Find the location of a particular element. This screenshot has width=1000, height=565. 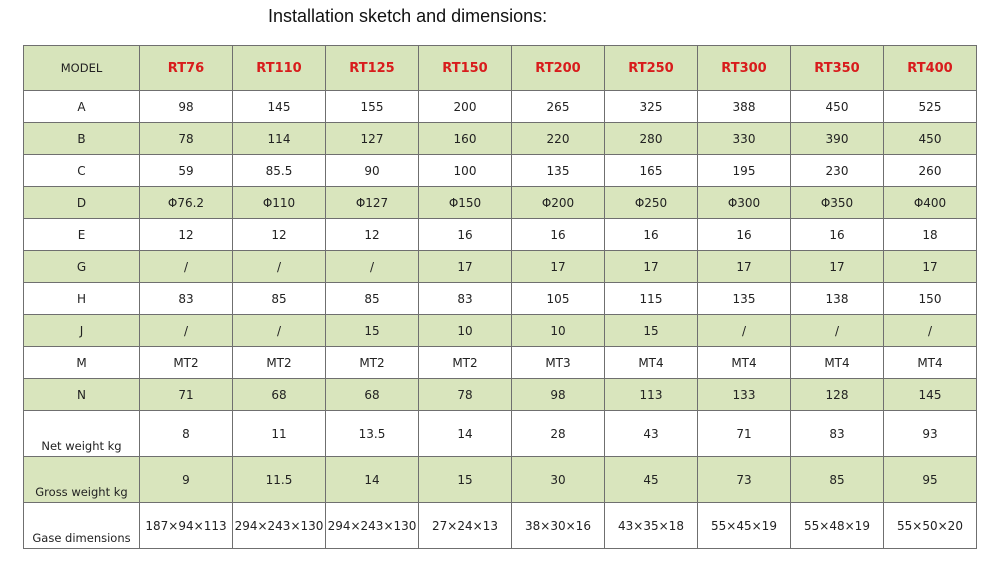

table-cell: 525 is located at coordinates (930, 106).